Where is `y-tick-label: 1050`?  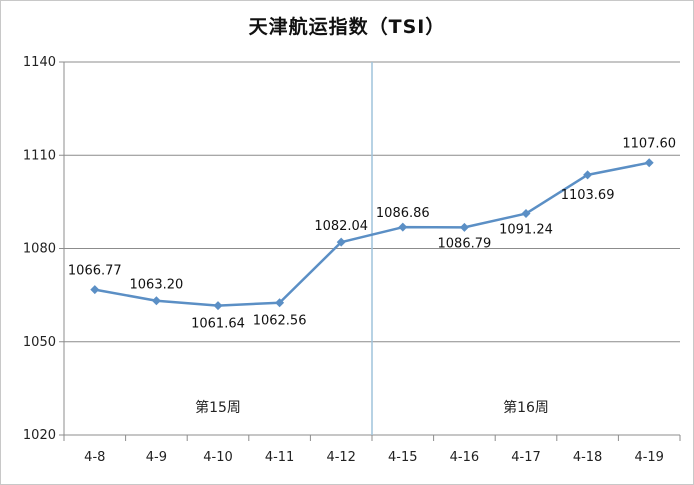
y-tick-label: 1050 is located at coordinates (39, 342).